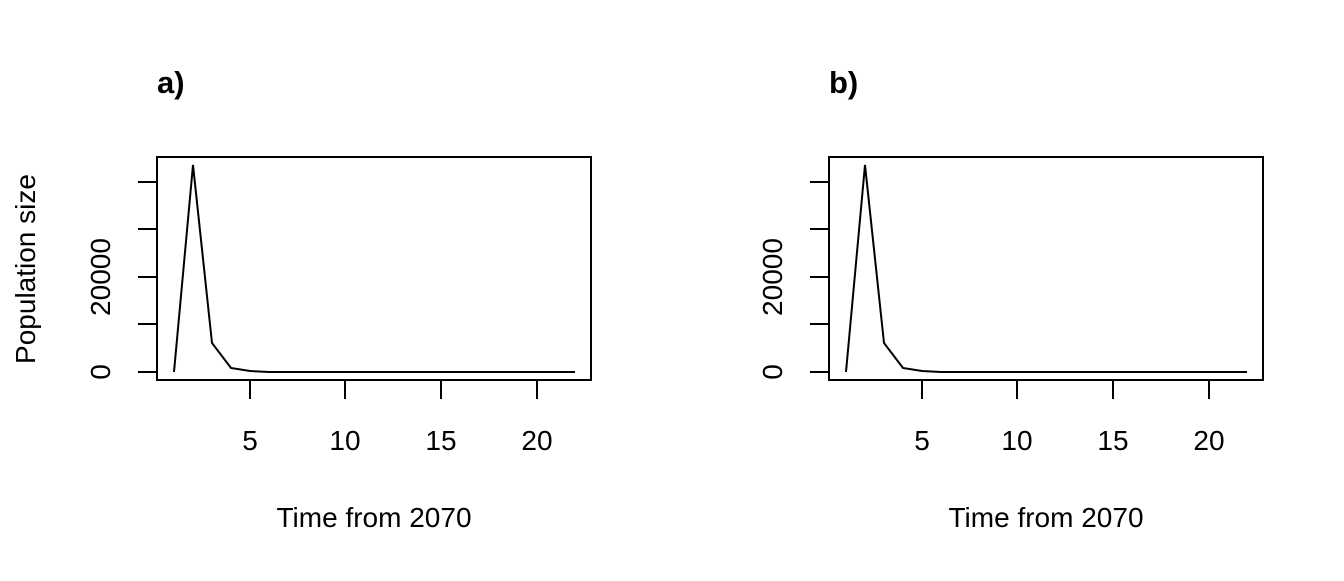 This screenshot has height=581, width=1344. What do you see at coordinates (25, 269) in the screenshot?
I see `y-axis-label: Population size` at bounding box center [25, 269].